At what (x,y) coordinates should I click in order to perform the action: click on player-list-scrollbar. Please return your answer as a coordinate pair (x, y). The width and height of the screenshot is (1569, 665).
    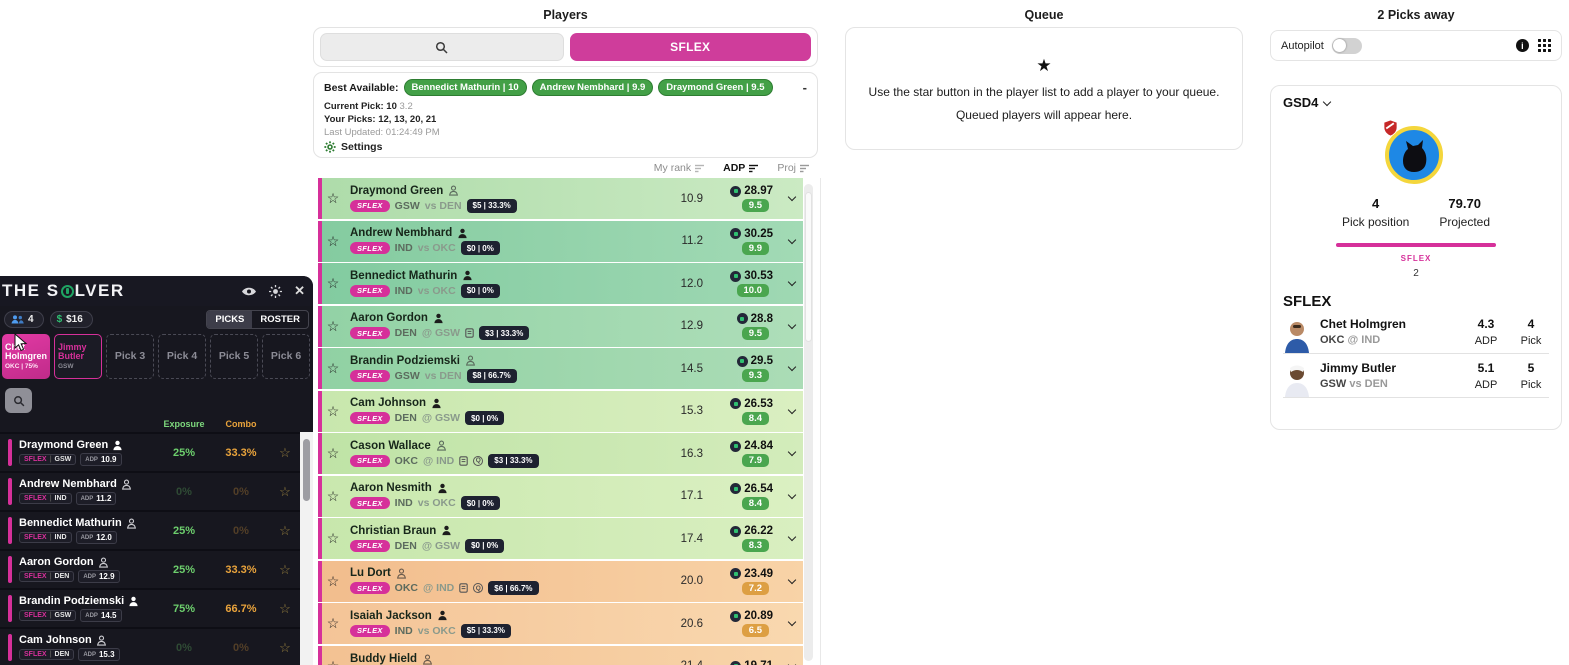
    Looking at the image, I should click on (808, 422).